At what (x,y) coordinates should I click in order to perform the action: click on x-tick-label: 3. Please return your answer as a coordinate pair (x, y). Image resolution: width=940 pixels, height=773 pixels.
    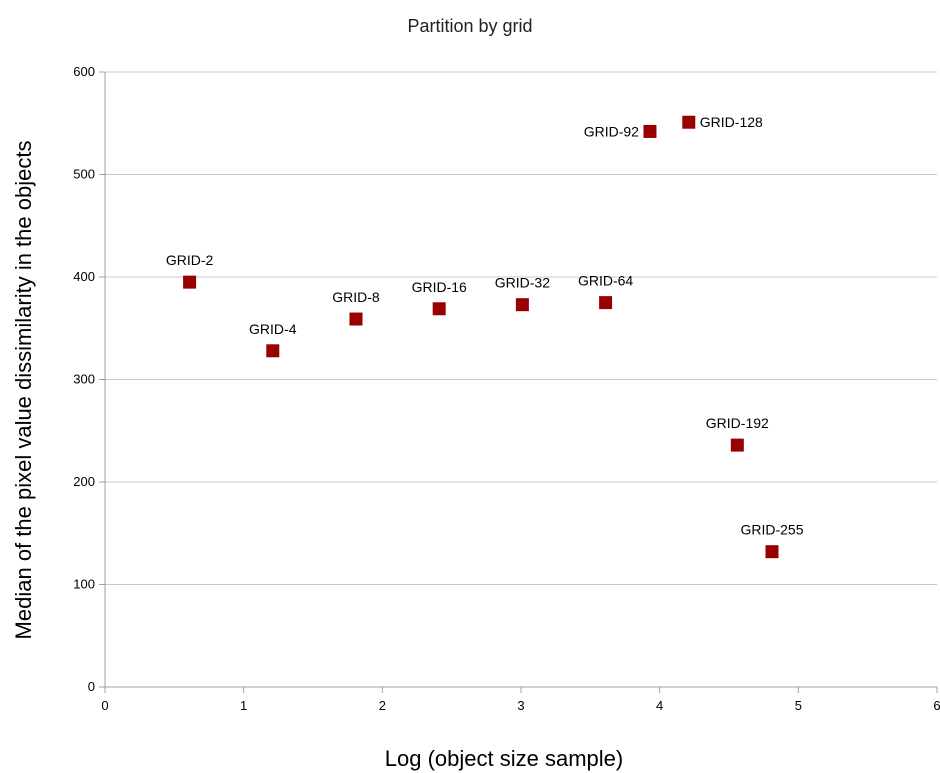
    Looking at the image, I should click on (520, 705).